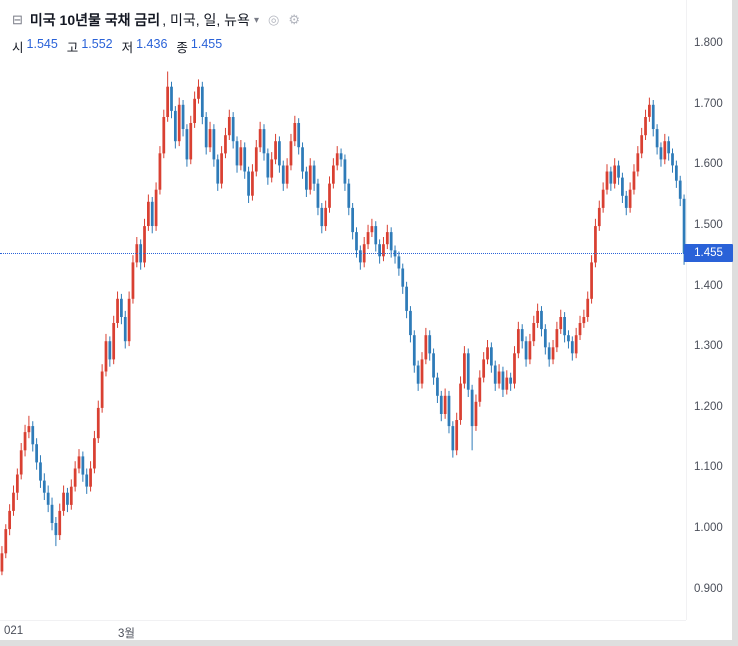  Describe the element at coordinates (708, 589) in the screenshot. I see `price-axis-label: 0.900` at that location.